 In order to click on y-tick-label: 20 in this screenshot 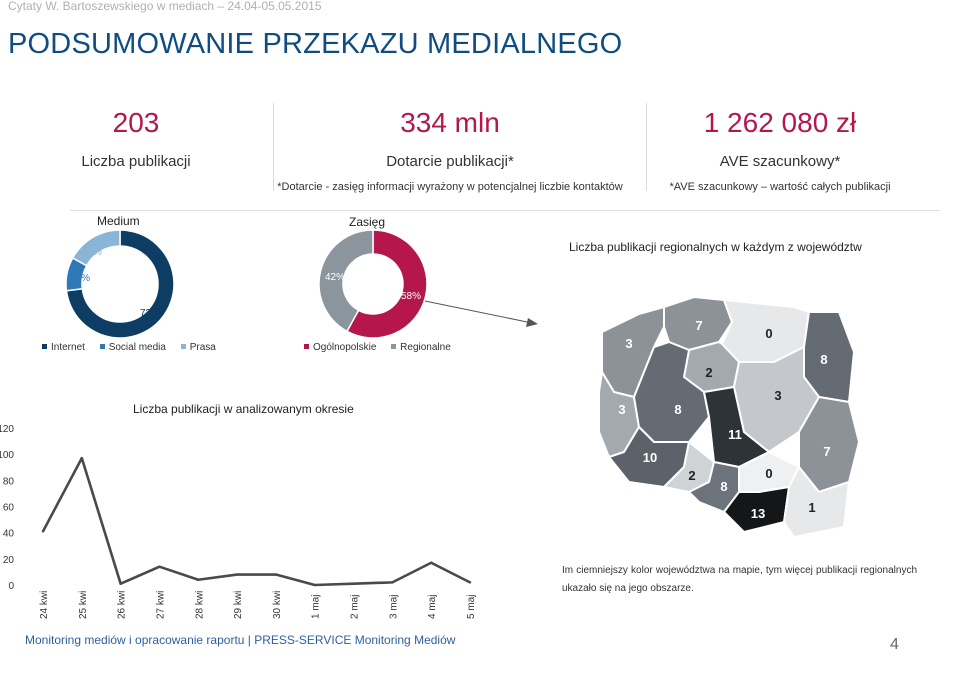, I will do `click(9, 560)`.